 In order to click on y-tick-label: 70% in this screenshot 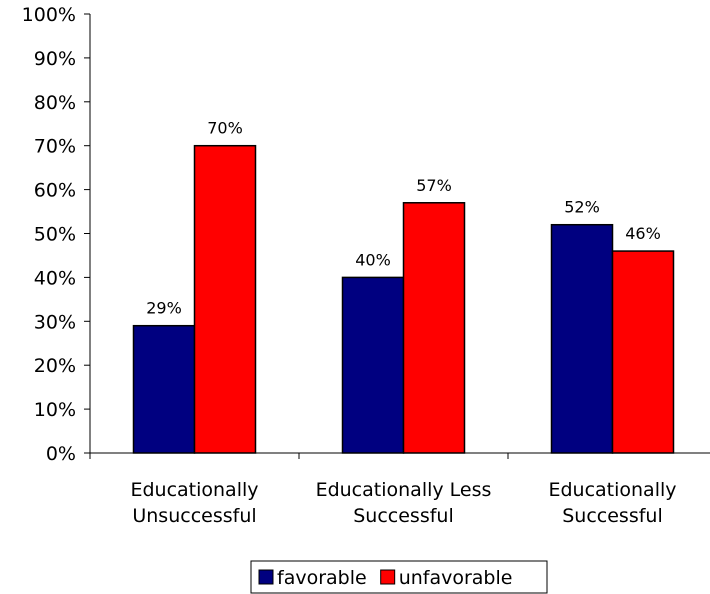, I will do `click(55, 147)`.